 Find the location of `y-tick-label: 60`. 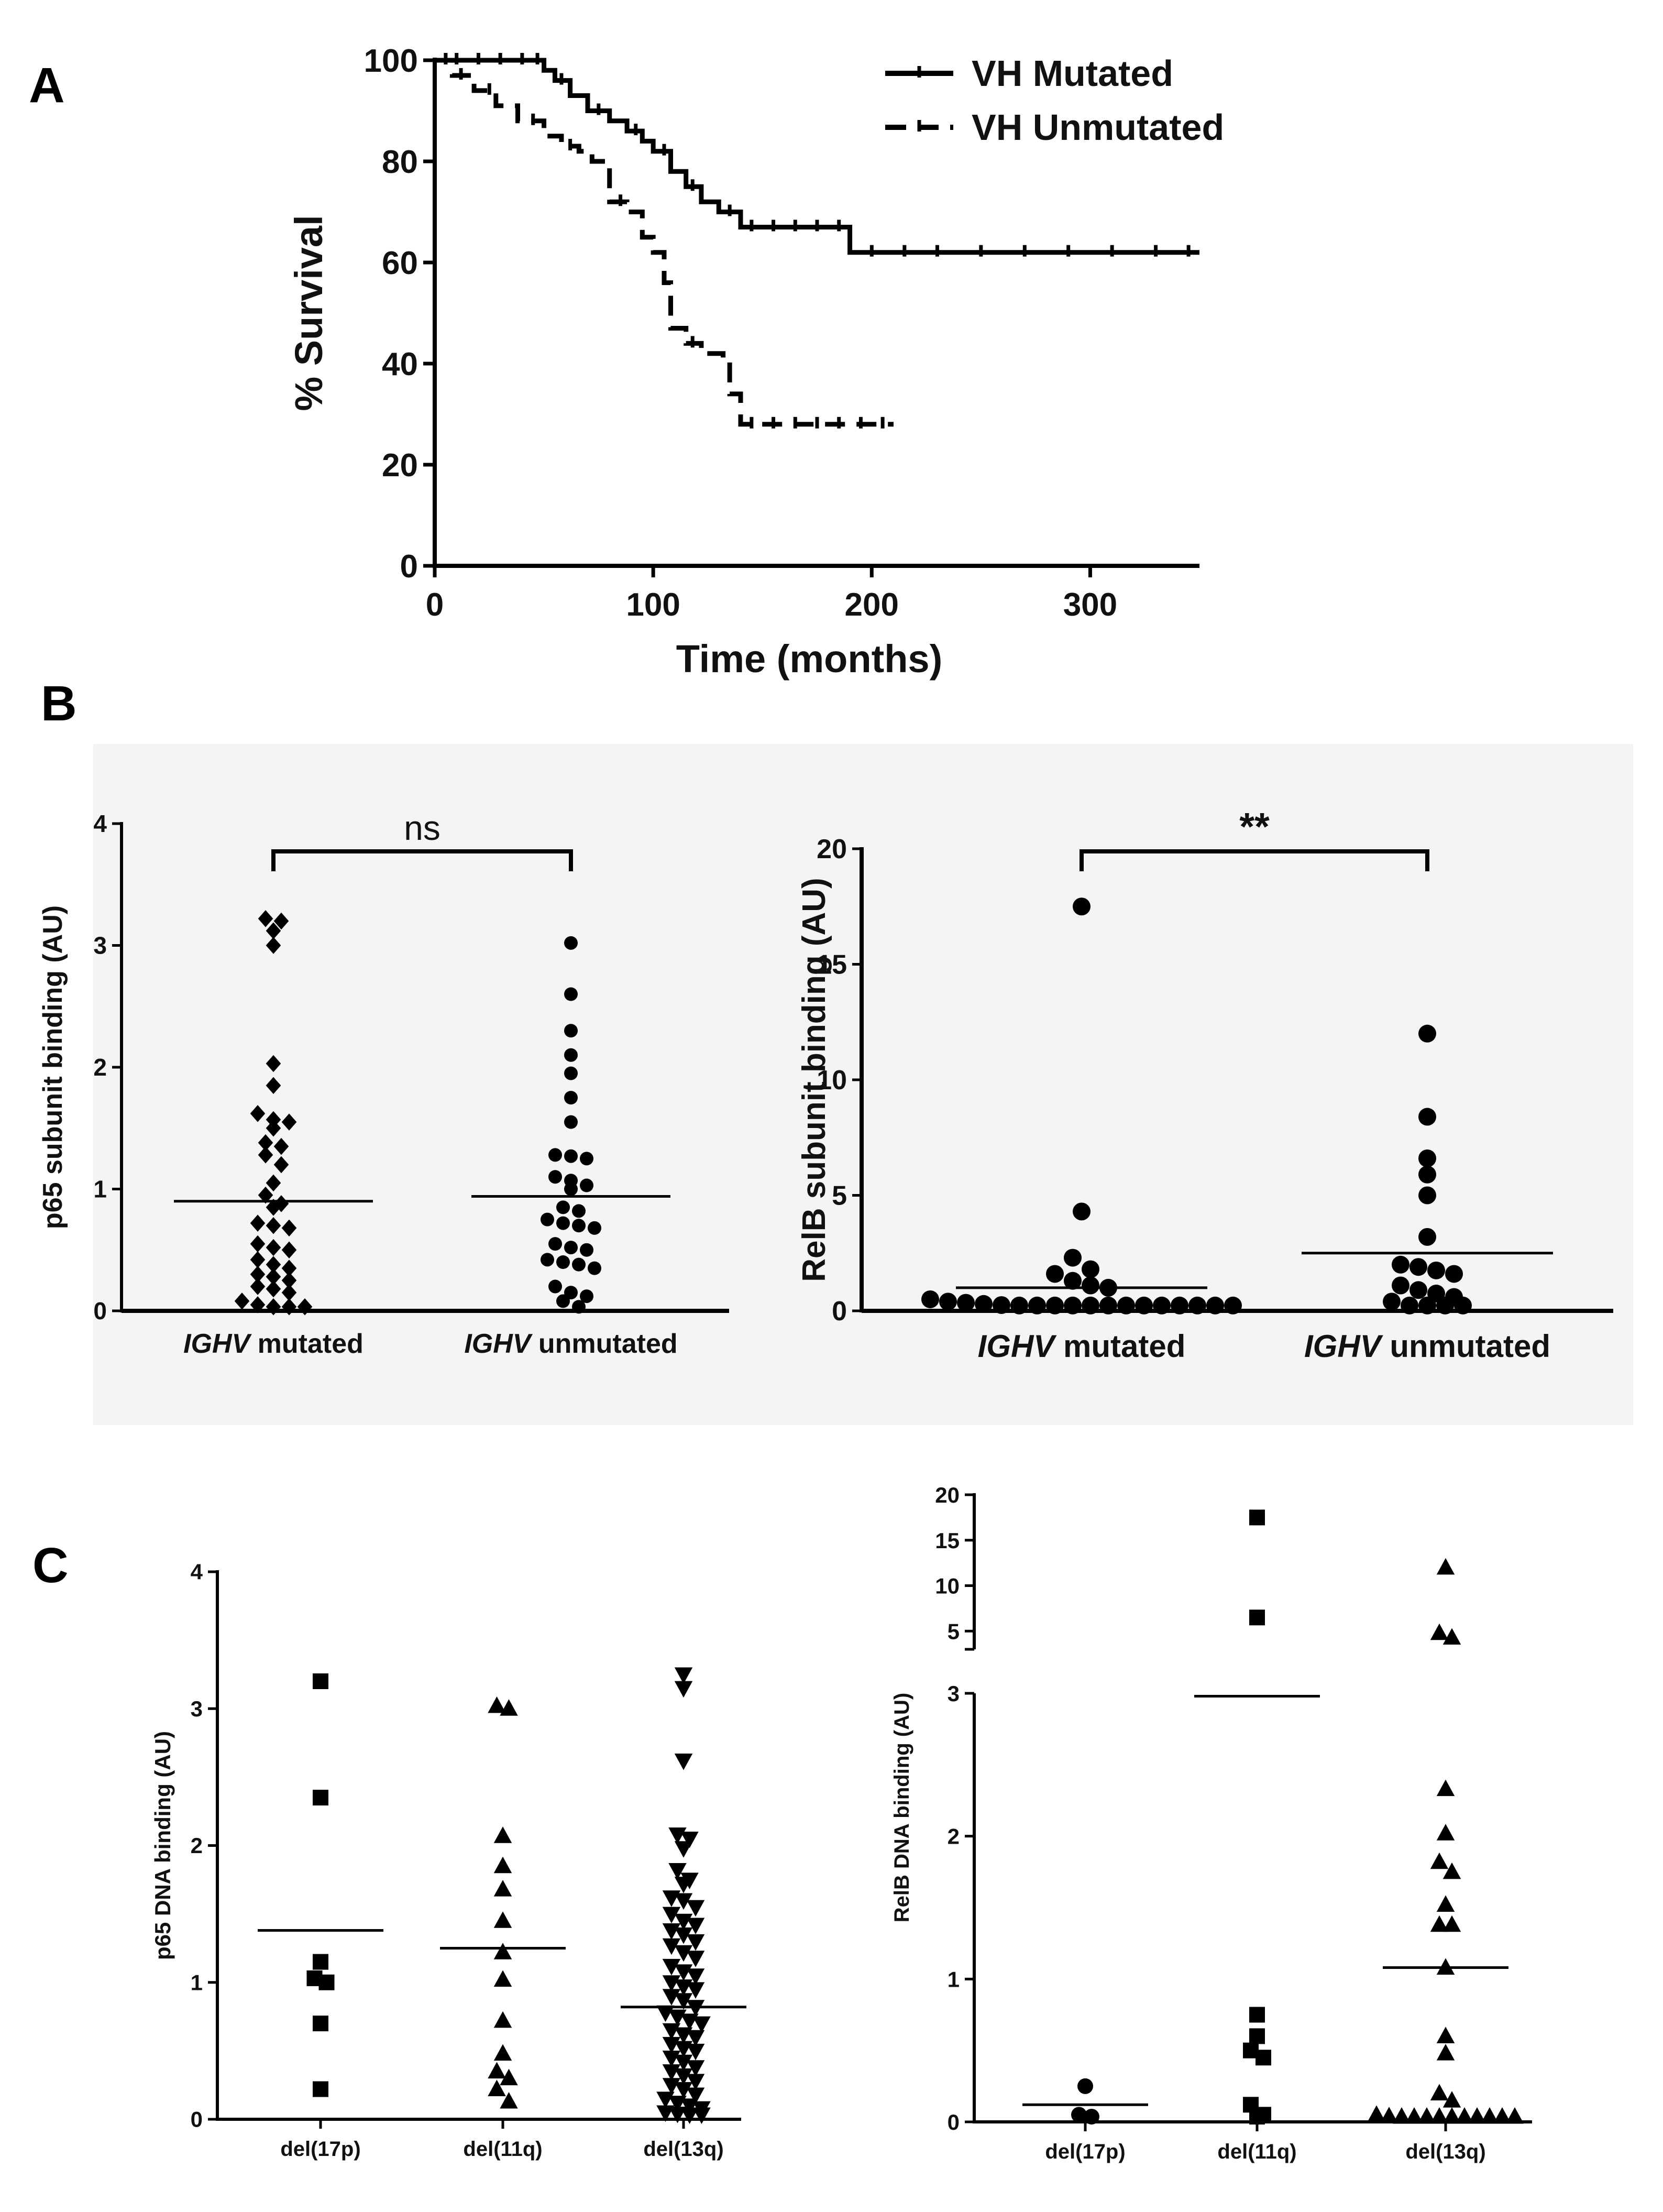

y-tick-label: 60 is located at coordinates (400, 263).